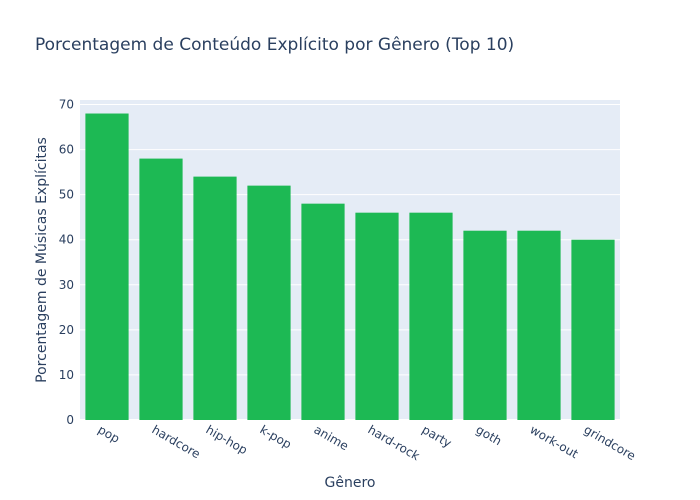 This screenshot has width=700, height=500. What do you see at coordinates (377, 316) in the screenshot?
I see `bar-hard-rock` at bounding box center [377, 316].